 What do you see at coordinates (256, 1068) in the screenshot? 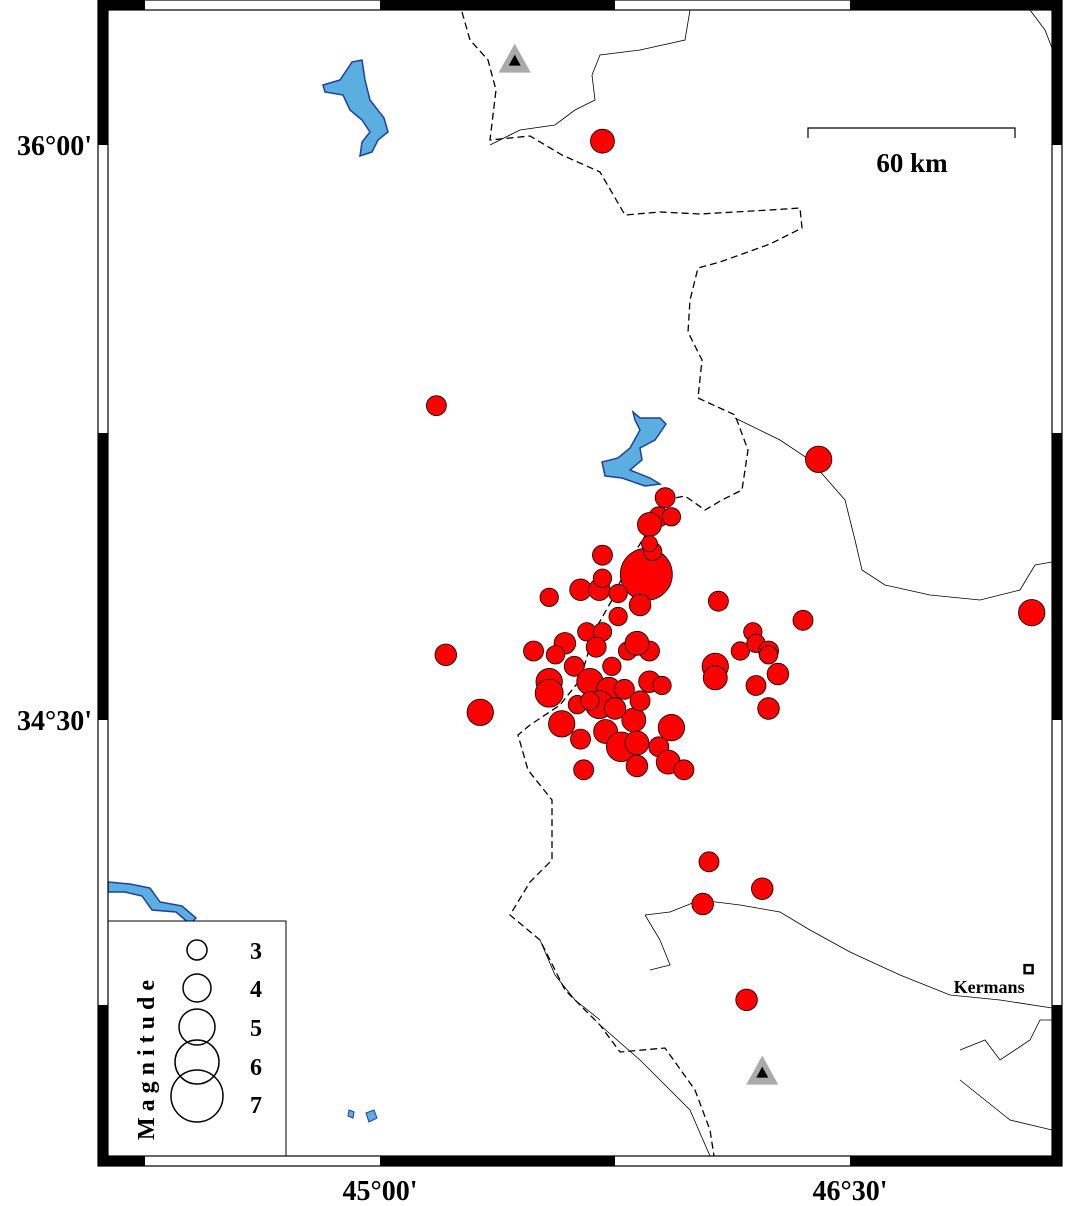
I see `legend-label: 6` at bounding box center [256, 1068].